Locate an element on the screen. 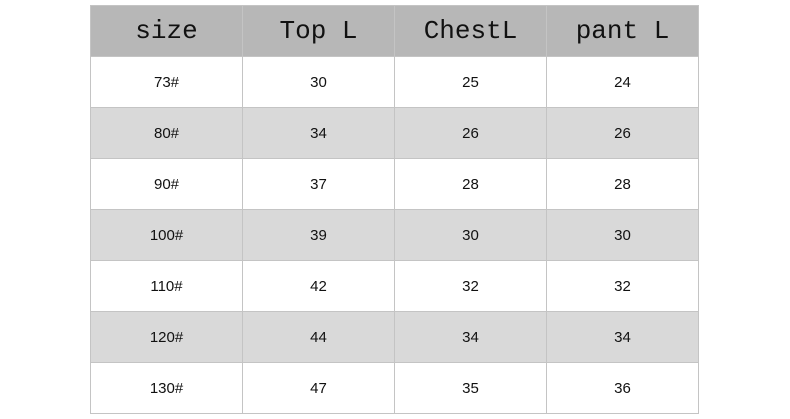 Image resolution: width=790 pixels, height=419 pixels. table-row: 80# 34 26 26 is located at coordinates (394, 133).